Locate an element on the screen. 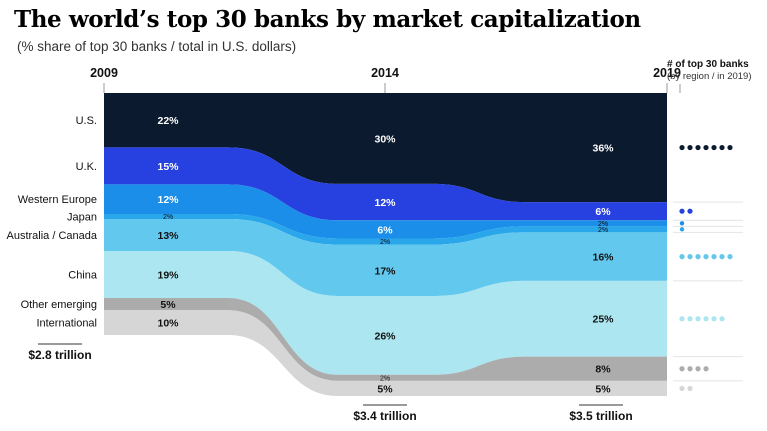  data-label: 26% is located at coordinates (385, 336).